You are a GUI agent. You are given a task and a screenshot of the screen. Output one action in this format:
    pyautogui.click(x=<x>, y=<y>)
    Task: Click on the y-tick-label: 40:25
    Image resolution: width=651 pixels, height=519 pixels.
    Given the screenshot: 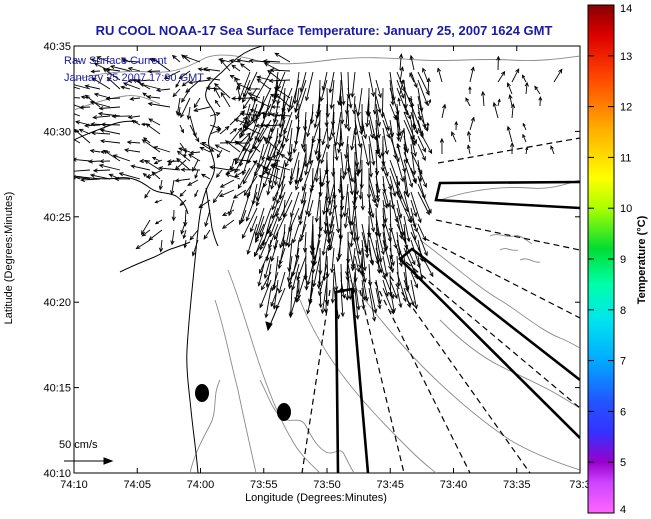 What is the action you would take?
    pyautogui.click(x=57, y=218)
    